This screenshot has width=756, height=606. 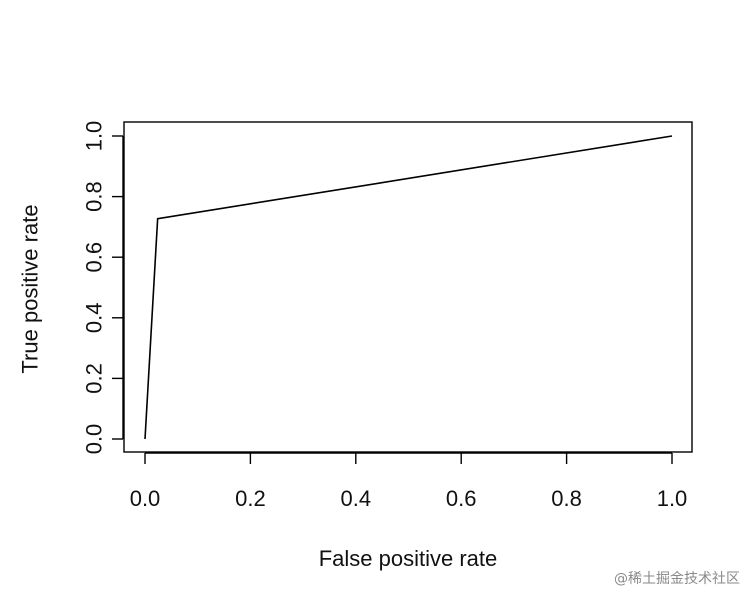 What do you see at coordinates (409, 481) in the screenshot?
I see `x-axis: 0.0 0.2 0.4 0.6 0.8 1.0` at bounding box center [409, 481].